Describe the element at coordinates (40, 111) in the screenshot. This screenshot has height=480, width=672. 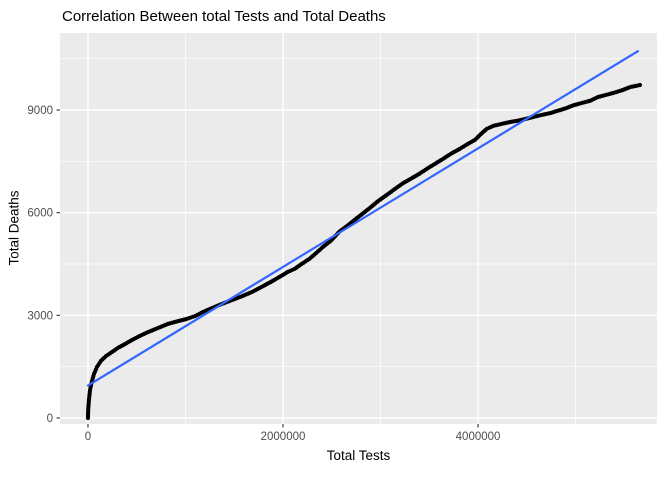
I see `y-tick-label: 9000` at that location.